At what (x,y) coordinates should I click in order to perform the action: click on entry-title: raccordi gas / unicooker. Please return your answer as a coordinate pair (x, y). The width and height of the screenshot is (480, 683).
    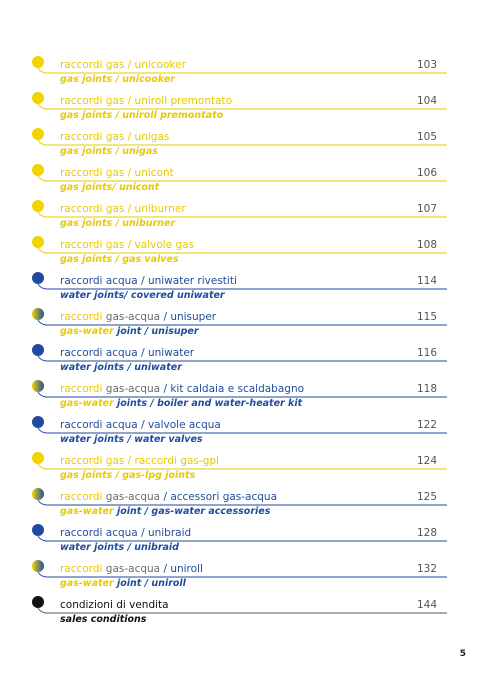
    Looking at the image, I should click on (123, 65).